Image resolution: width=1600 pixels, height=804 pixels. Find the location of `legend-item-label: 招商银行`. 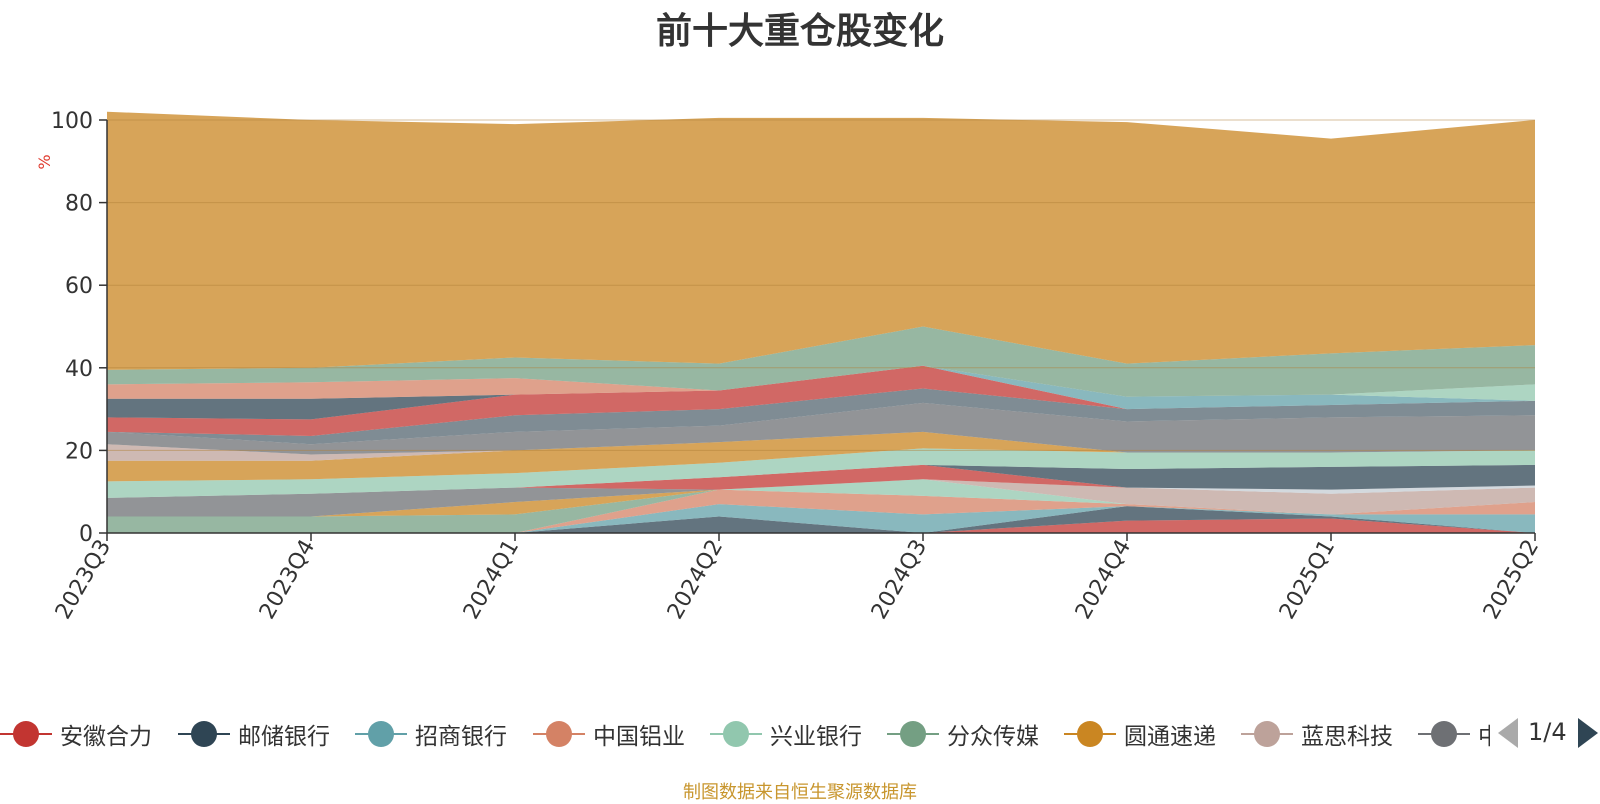

legend-item-label: 招商银行 is located at coordinates (461, 737).